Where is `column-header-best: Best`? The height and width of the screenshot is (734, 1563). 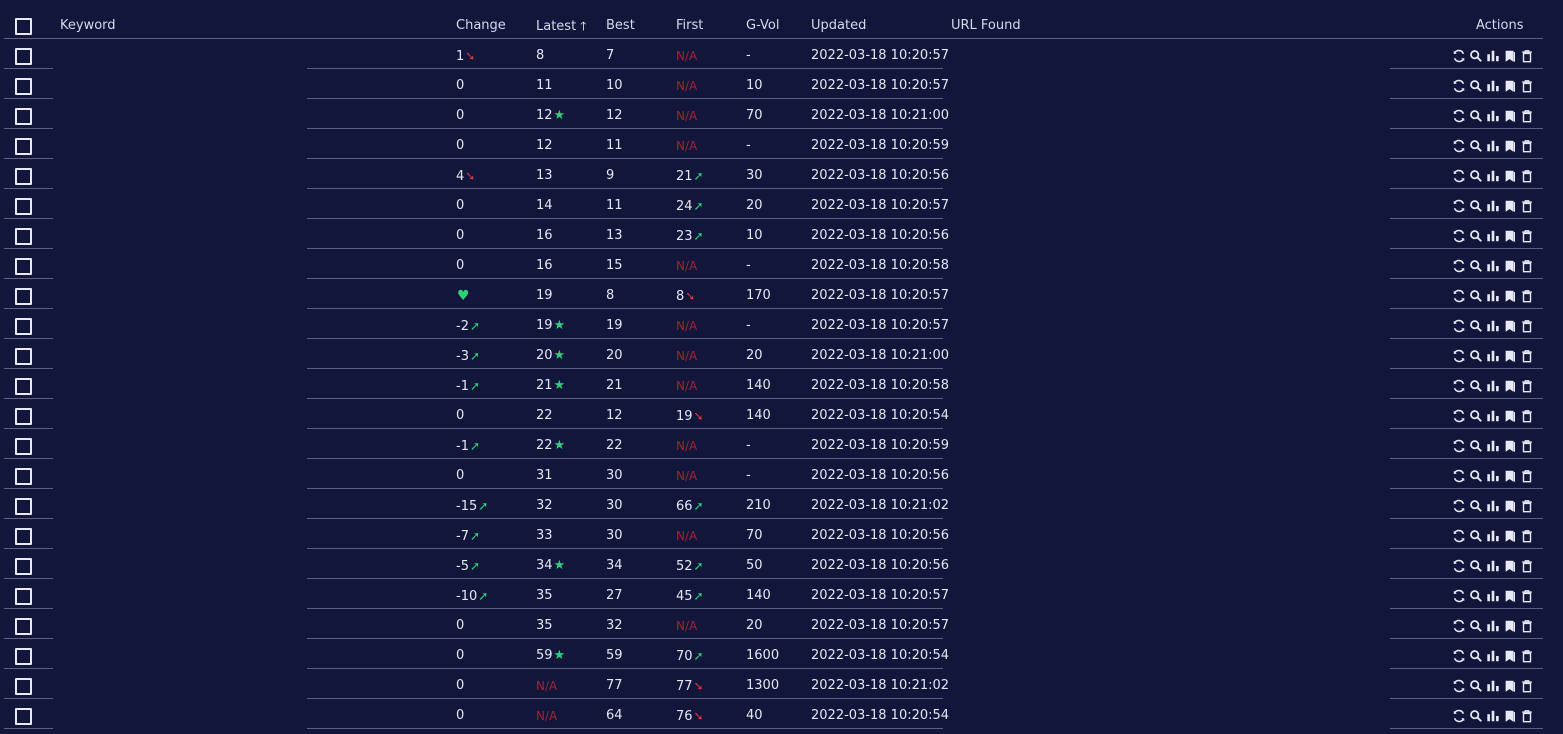 column-header-best: Best is located at coordinates (620, 25).